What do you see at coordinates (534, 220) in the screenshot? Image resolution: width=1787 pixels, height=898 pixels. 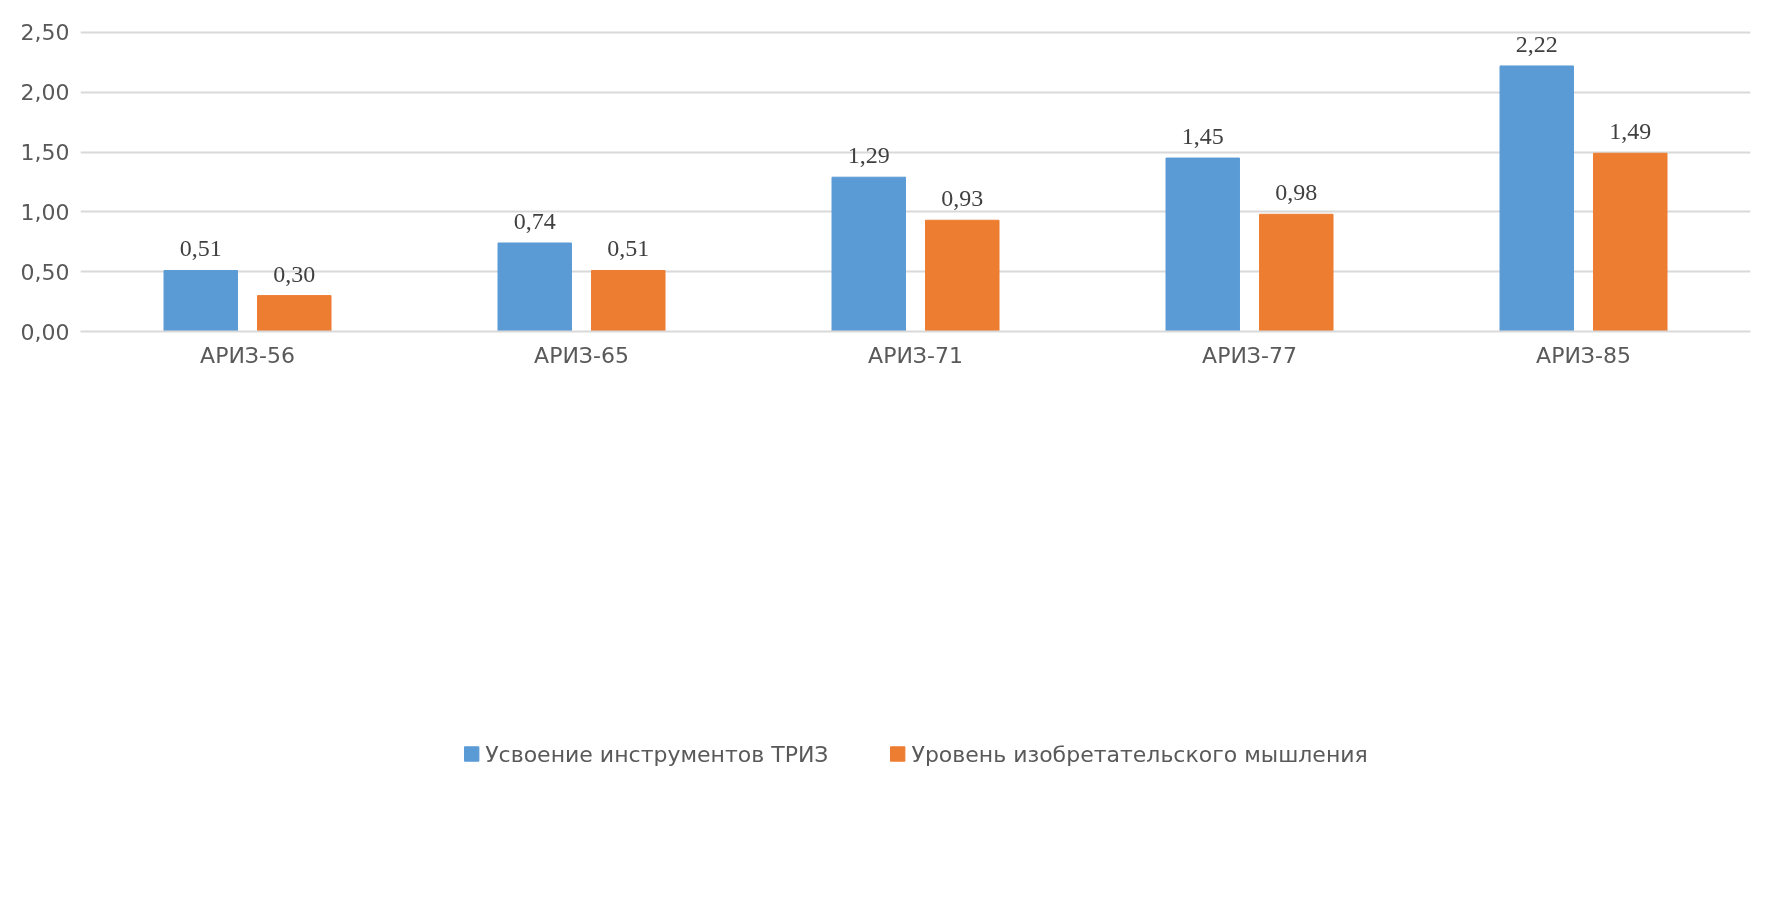 I see `data-label: 0,74` at bounding box center [534, 220].